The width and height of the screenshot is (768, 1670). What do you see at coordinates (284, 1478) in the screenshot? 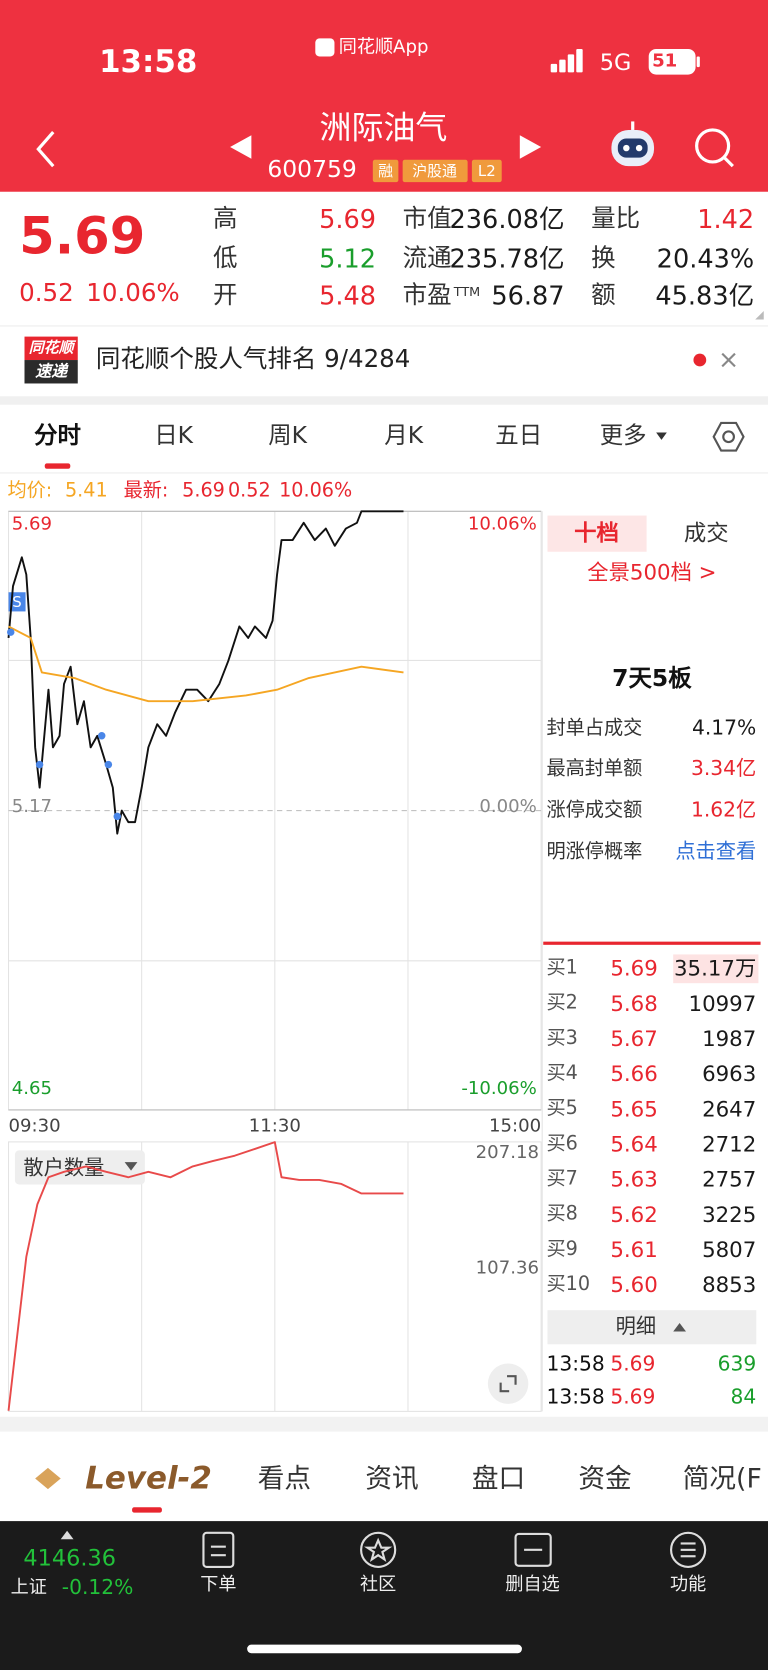
I see `bottom-tab: 看点` at bounding box center [284, 1478].